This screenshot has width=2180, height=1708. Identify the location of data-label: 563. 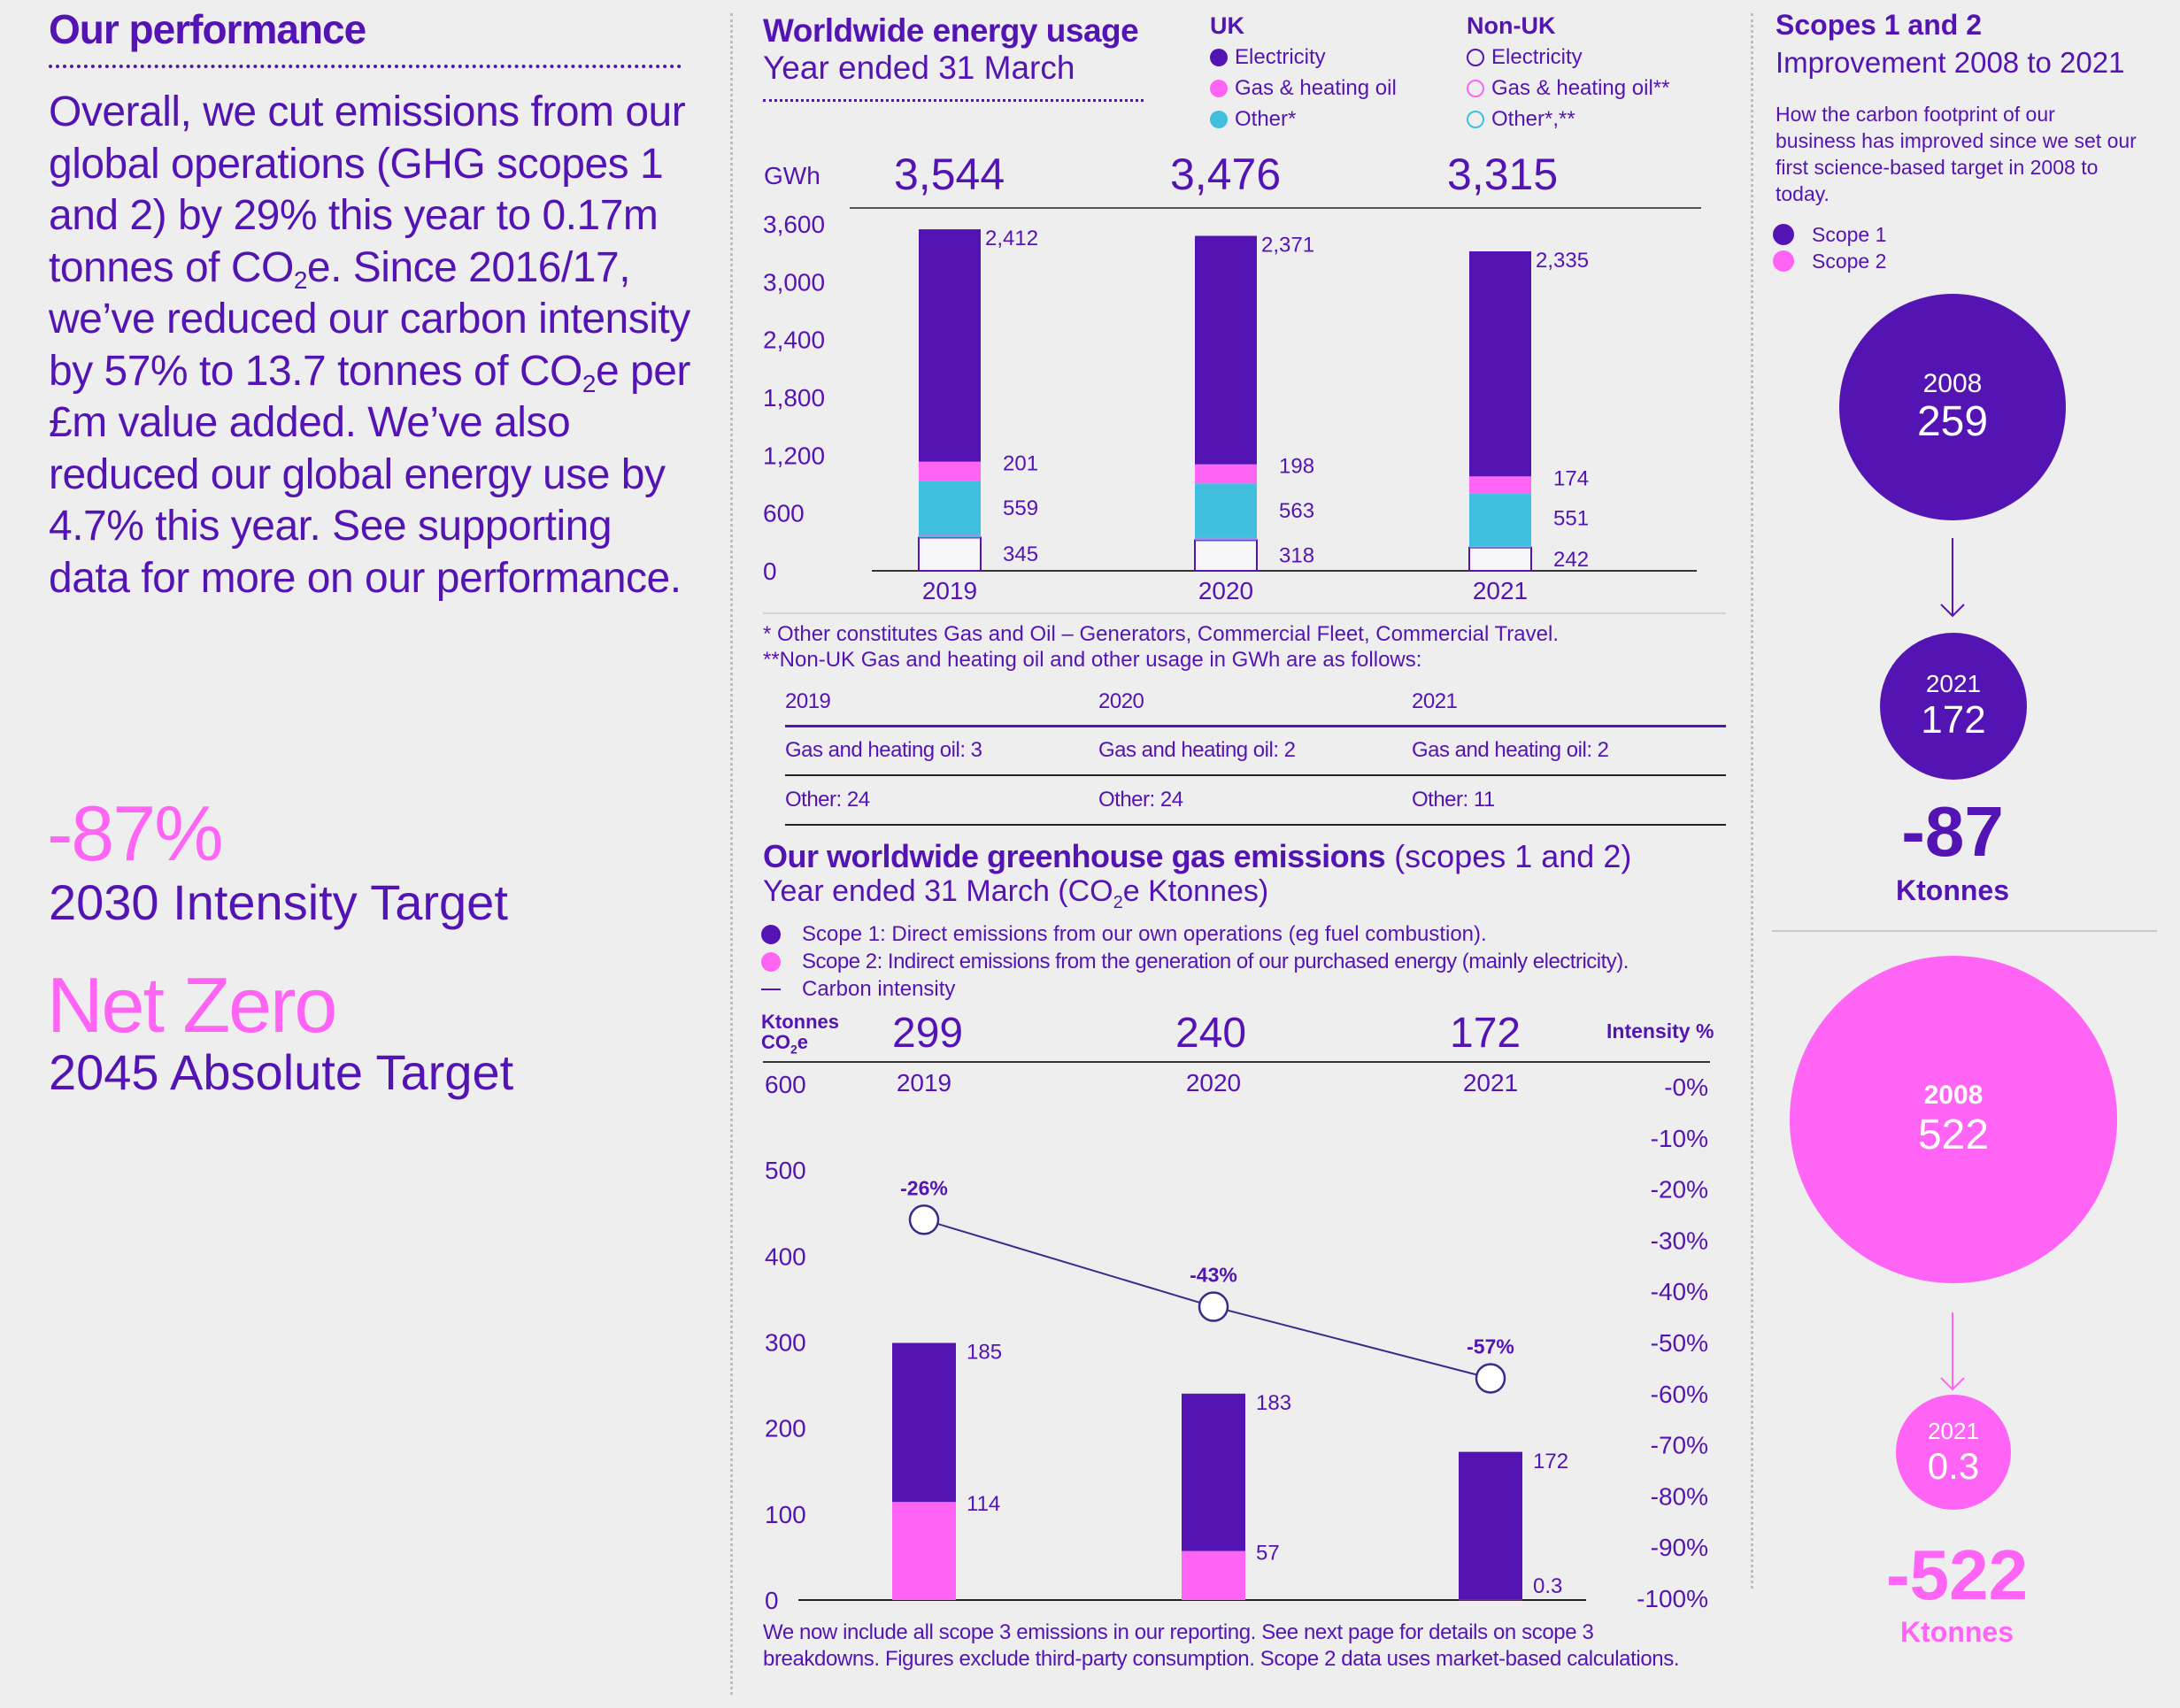
(1296, 511).